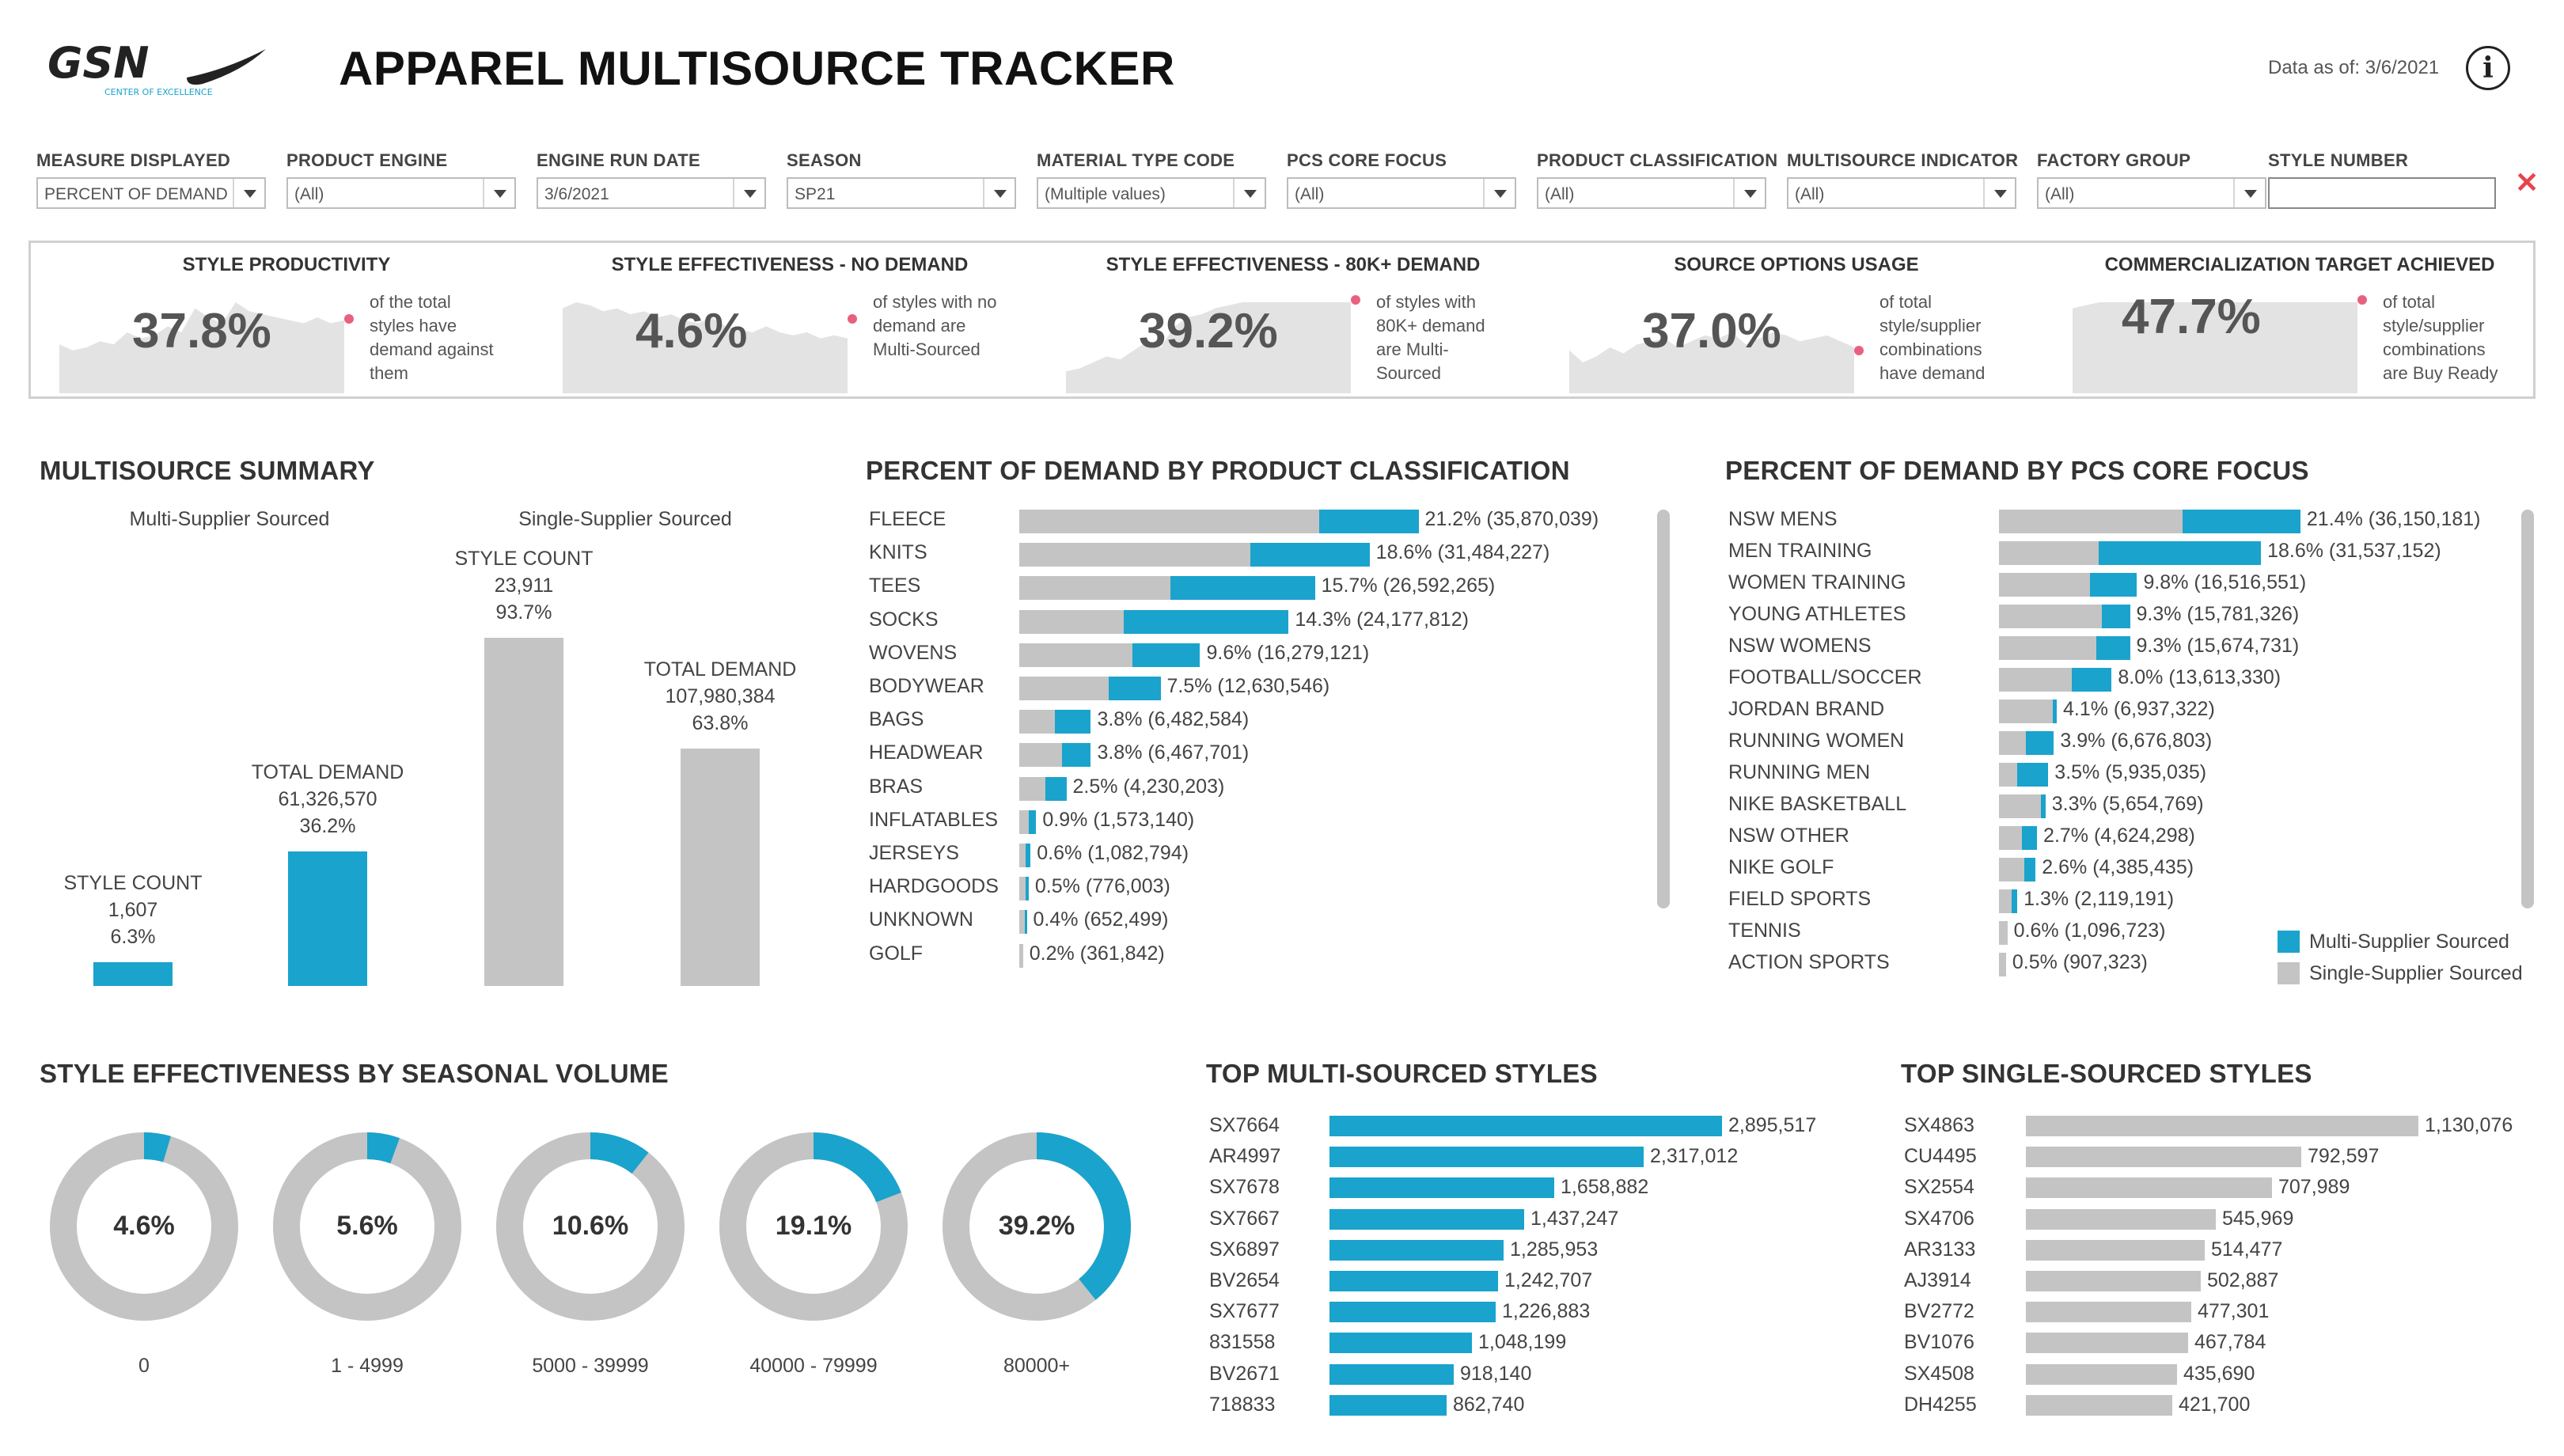 The image size is (2564, 1456). What do you see at coordinates (2527, 182) in the screenshot?
I see `clear-filter-icon: ✕` at bounding box center [2527, 182].